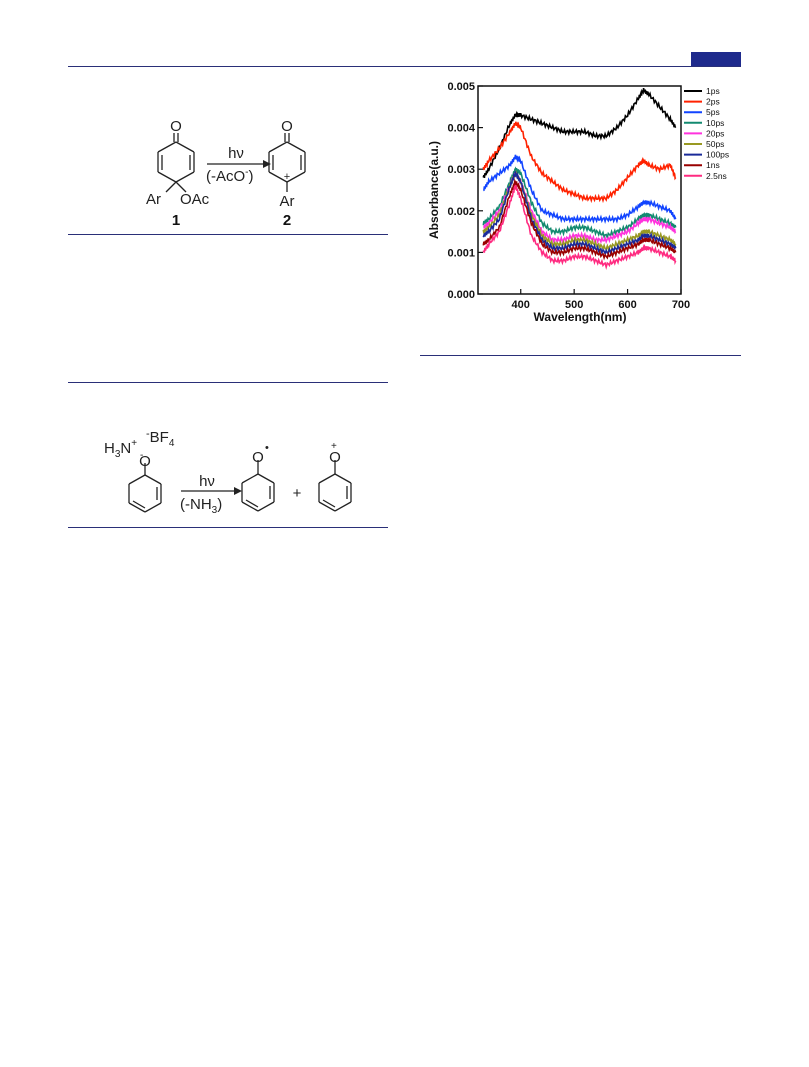 Image resolution: width=809 pixels, height=1067 pixels. I want to click on y-axis-label: Absorbance(a.u.), so click(434, 190).